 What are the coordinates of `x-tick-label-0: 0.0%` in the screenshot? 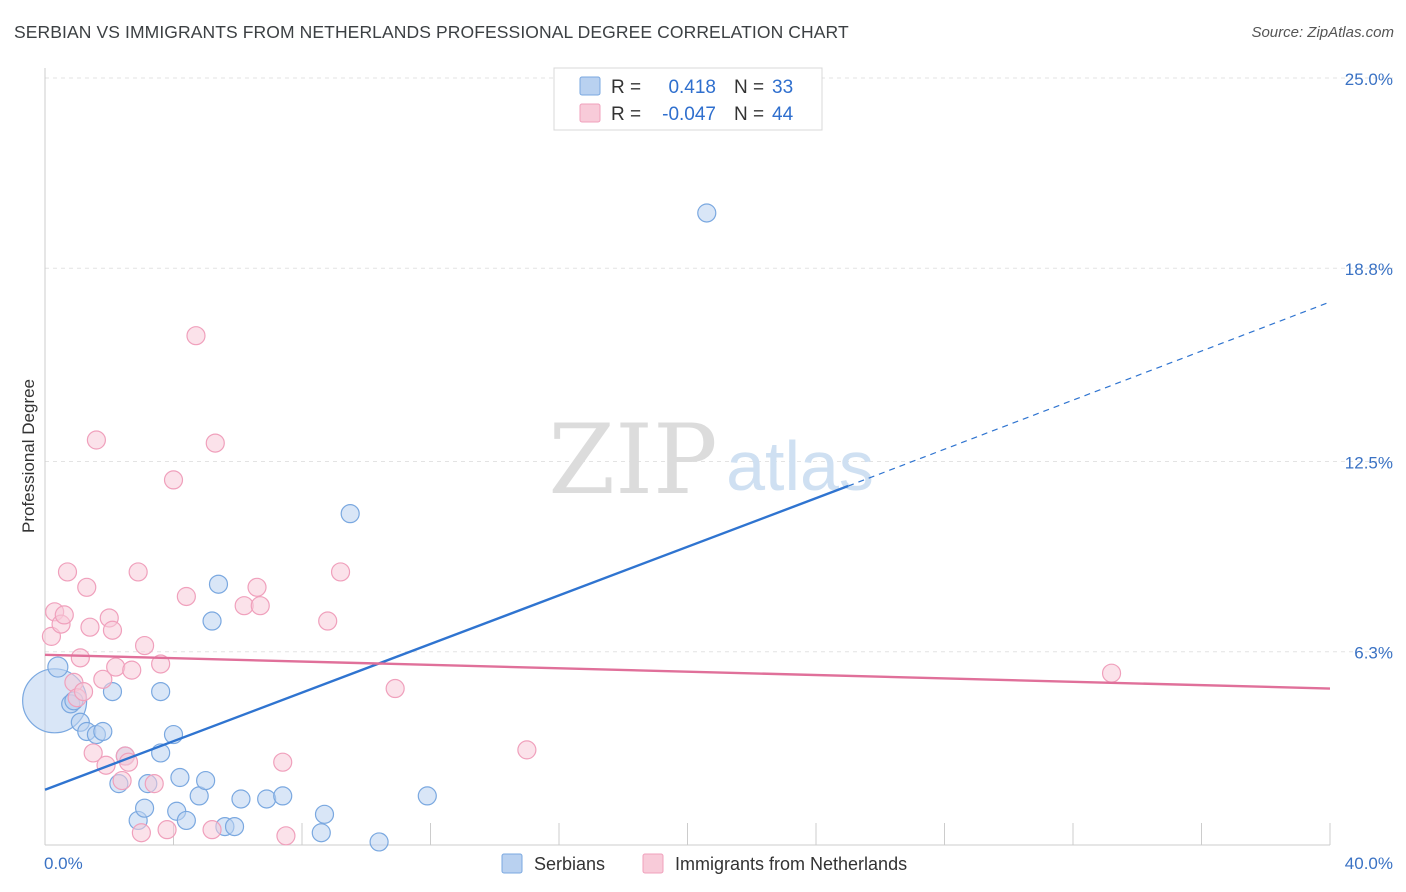 It's located at (63, 863).